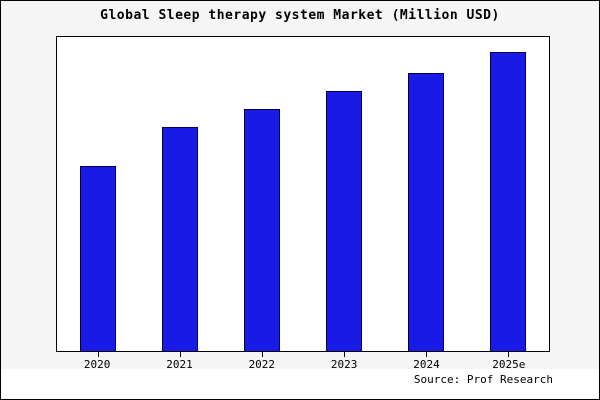 The image size is (600, 400). Describe the element at coordinates (426, 212) in the screenshot. I see `bar-2024` at that location.